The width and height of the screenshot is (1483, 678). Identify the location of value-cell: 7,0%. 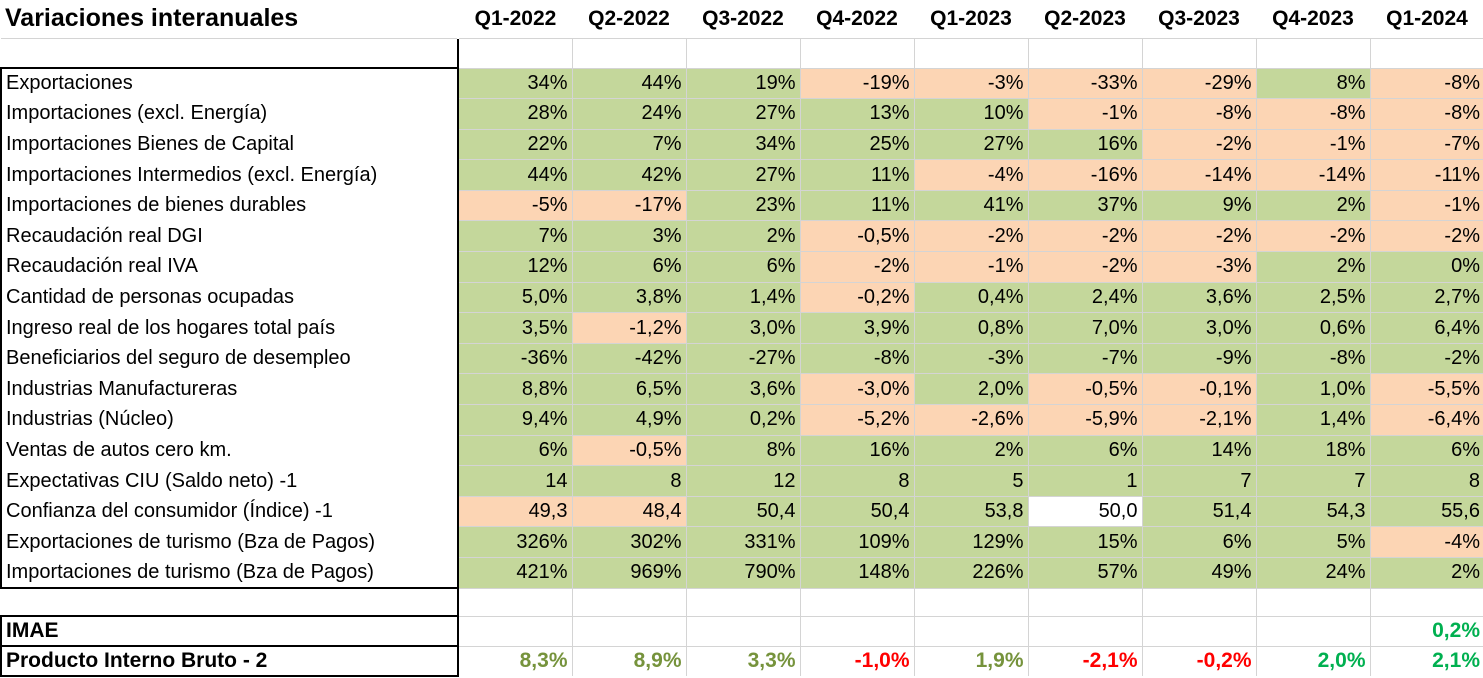
(1084, 328).